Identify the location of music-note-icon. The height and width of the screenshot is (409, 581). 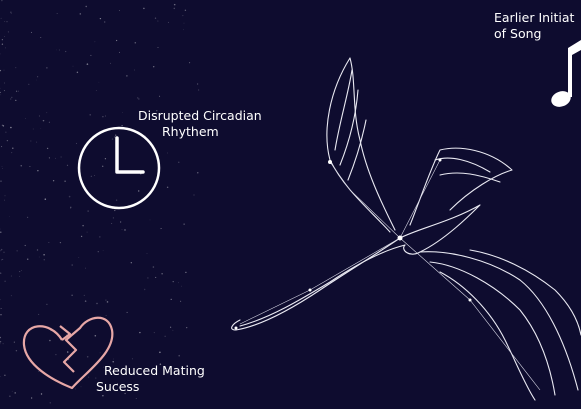
(566, 73).